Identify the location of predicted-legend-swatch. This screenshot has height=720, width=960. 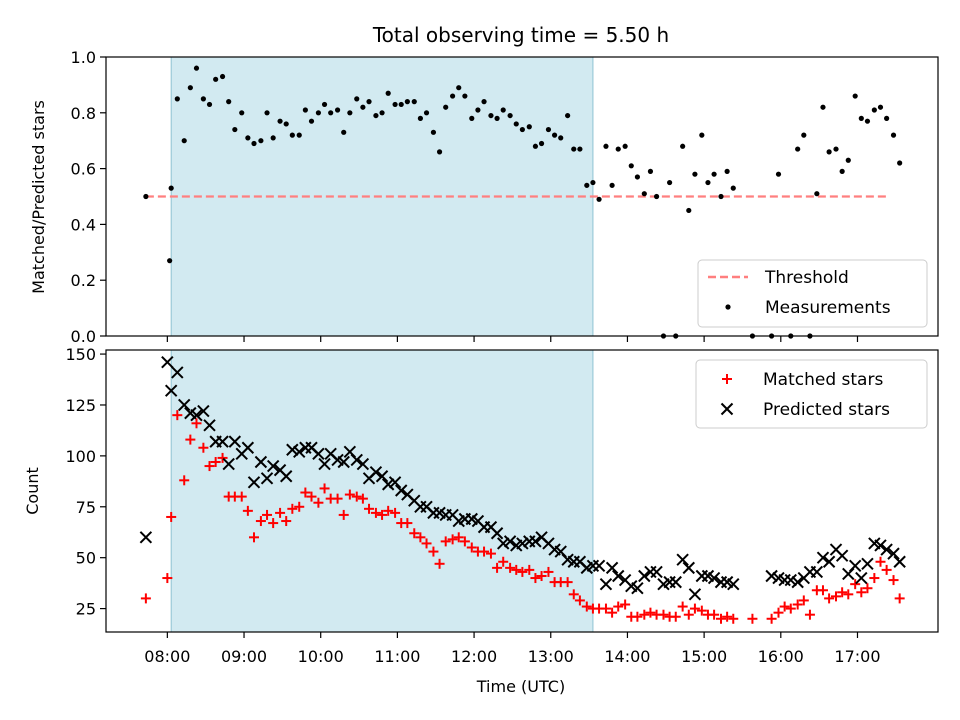
(727, 409).